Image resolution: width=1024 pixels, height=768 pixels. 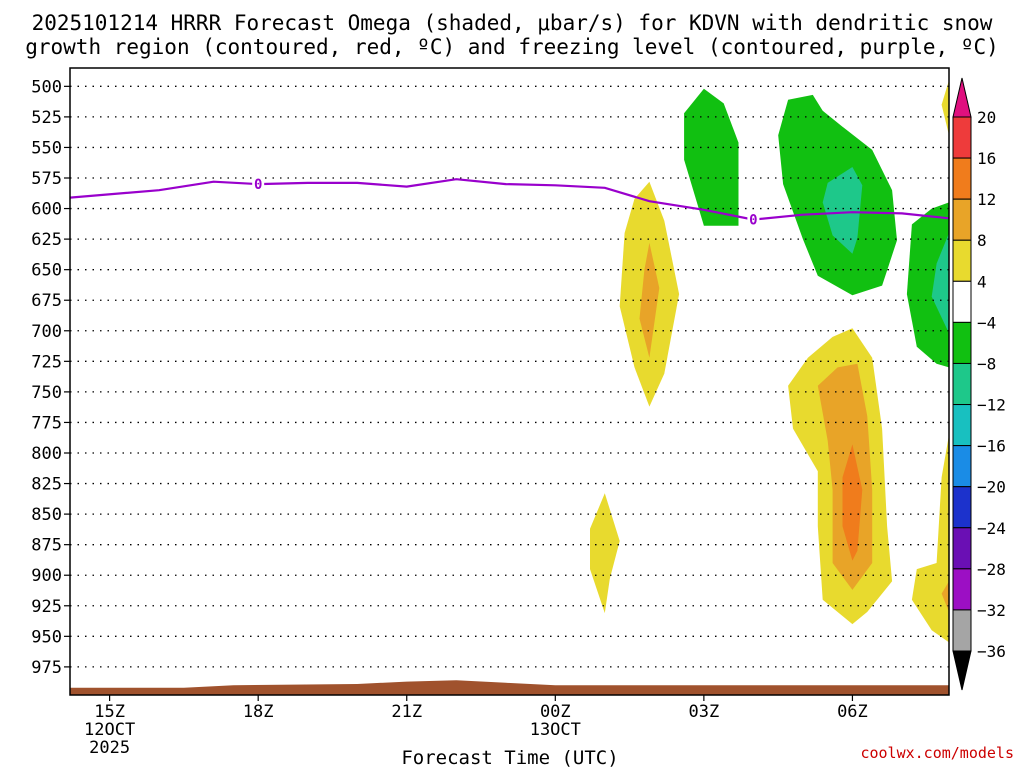 I want to click on omega-region-sinking-08z-top, so click(x=945, y=108).